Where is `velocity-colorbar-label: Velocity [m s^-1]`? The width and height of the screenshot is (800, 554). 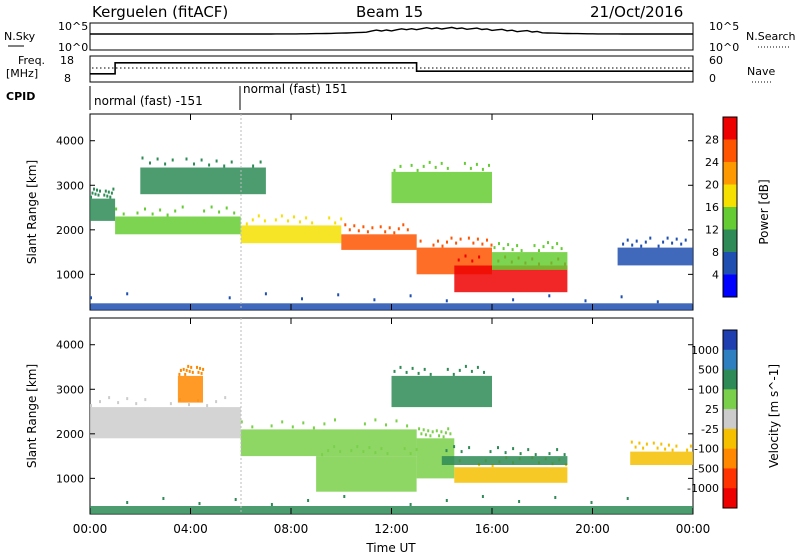
velocity-colorbar-label: Velocity [m s^-1] is located at coordinates (774, 416).